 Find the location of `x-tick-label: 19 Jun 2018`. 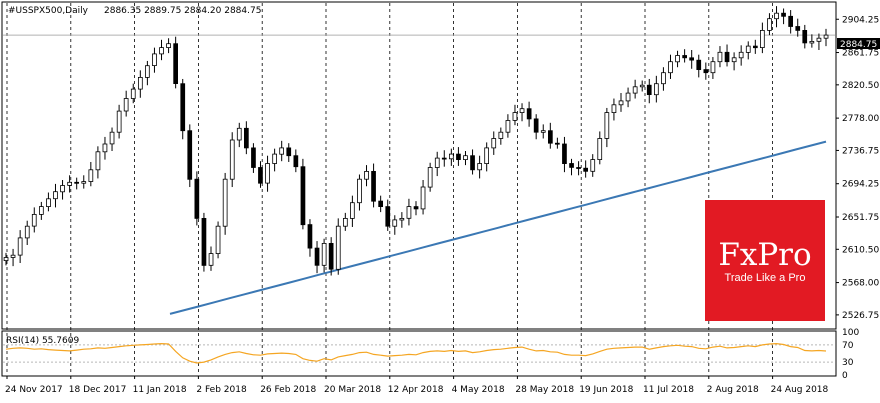

x-tick-label: 19 Jun 2018 is located at coordinates (606, 390).